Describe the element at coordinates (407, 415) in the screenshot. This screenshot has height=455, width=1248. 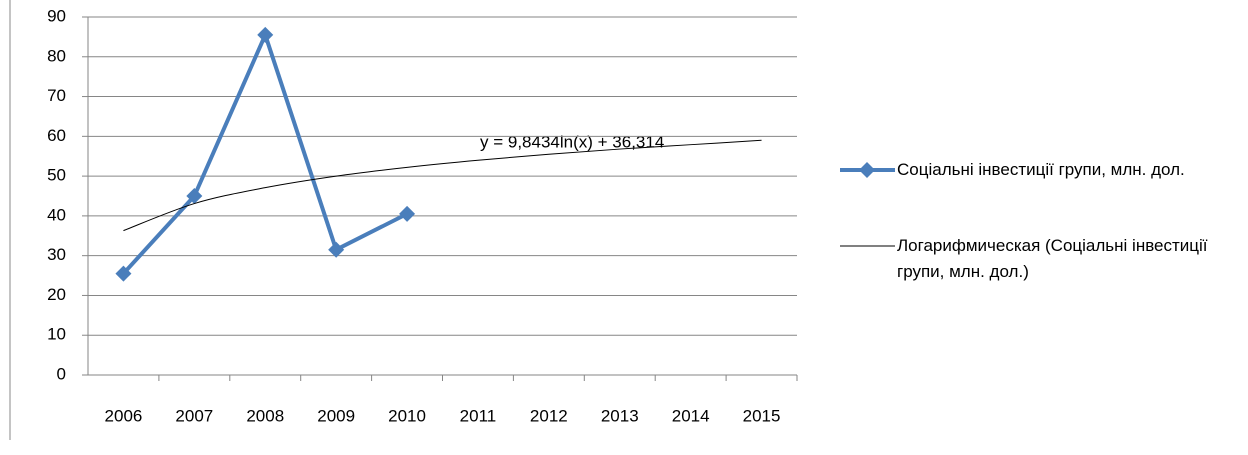
I see `x-tick-label: 2010` at that location.